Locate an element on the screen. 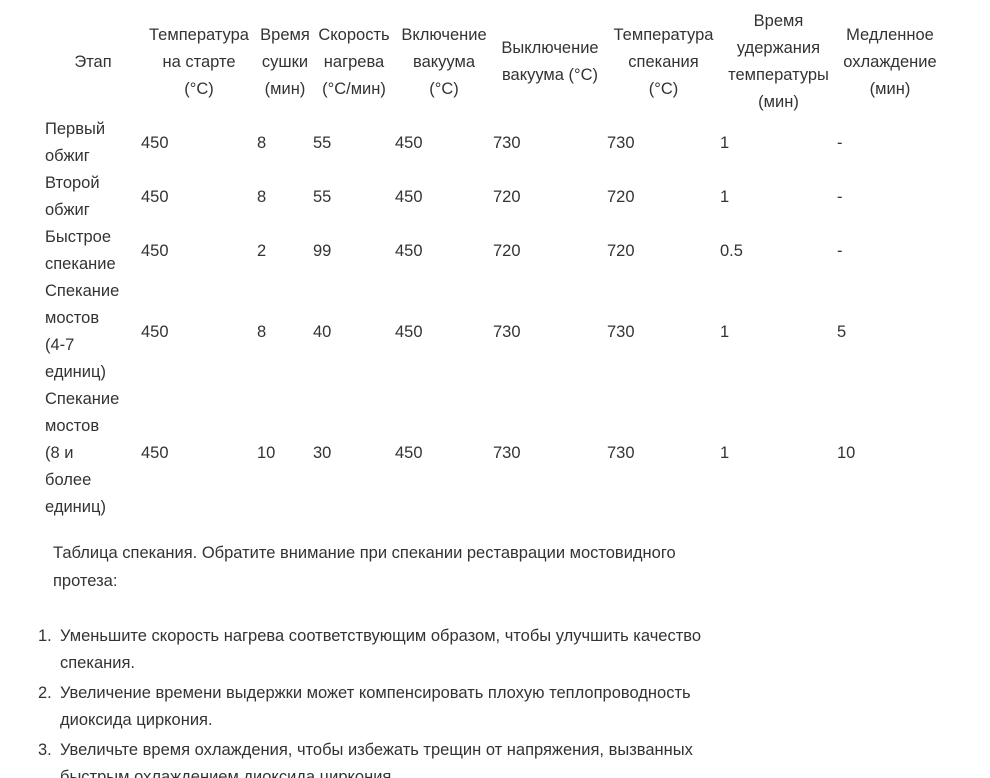 This screenshot has height=778, width=990. cell-value: 40 is located at coordinates (322, 331).